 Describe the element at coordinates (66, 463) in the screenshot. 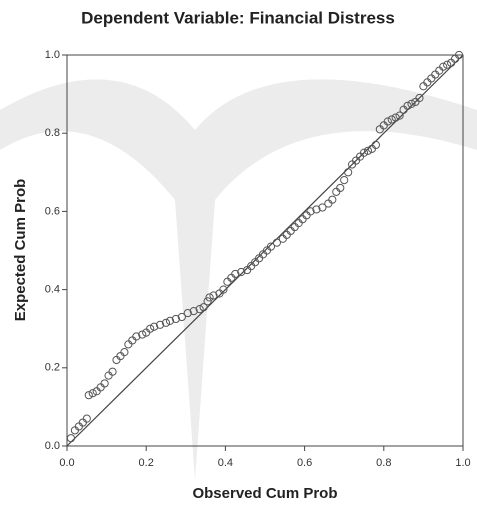

I see `x-tick-label: 0.0` at that location.